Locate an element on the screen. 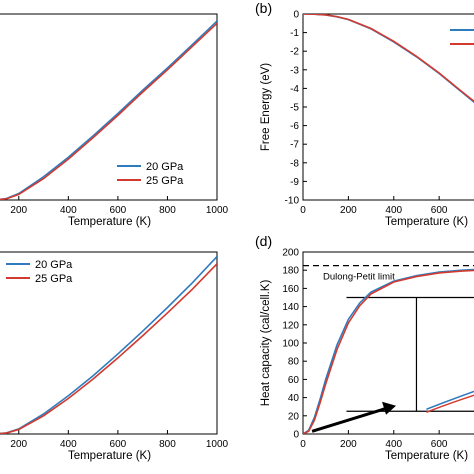 This screenshot has width=474, height=474. y-tick-label: 20 is located at coordinates (294, 416).